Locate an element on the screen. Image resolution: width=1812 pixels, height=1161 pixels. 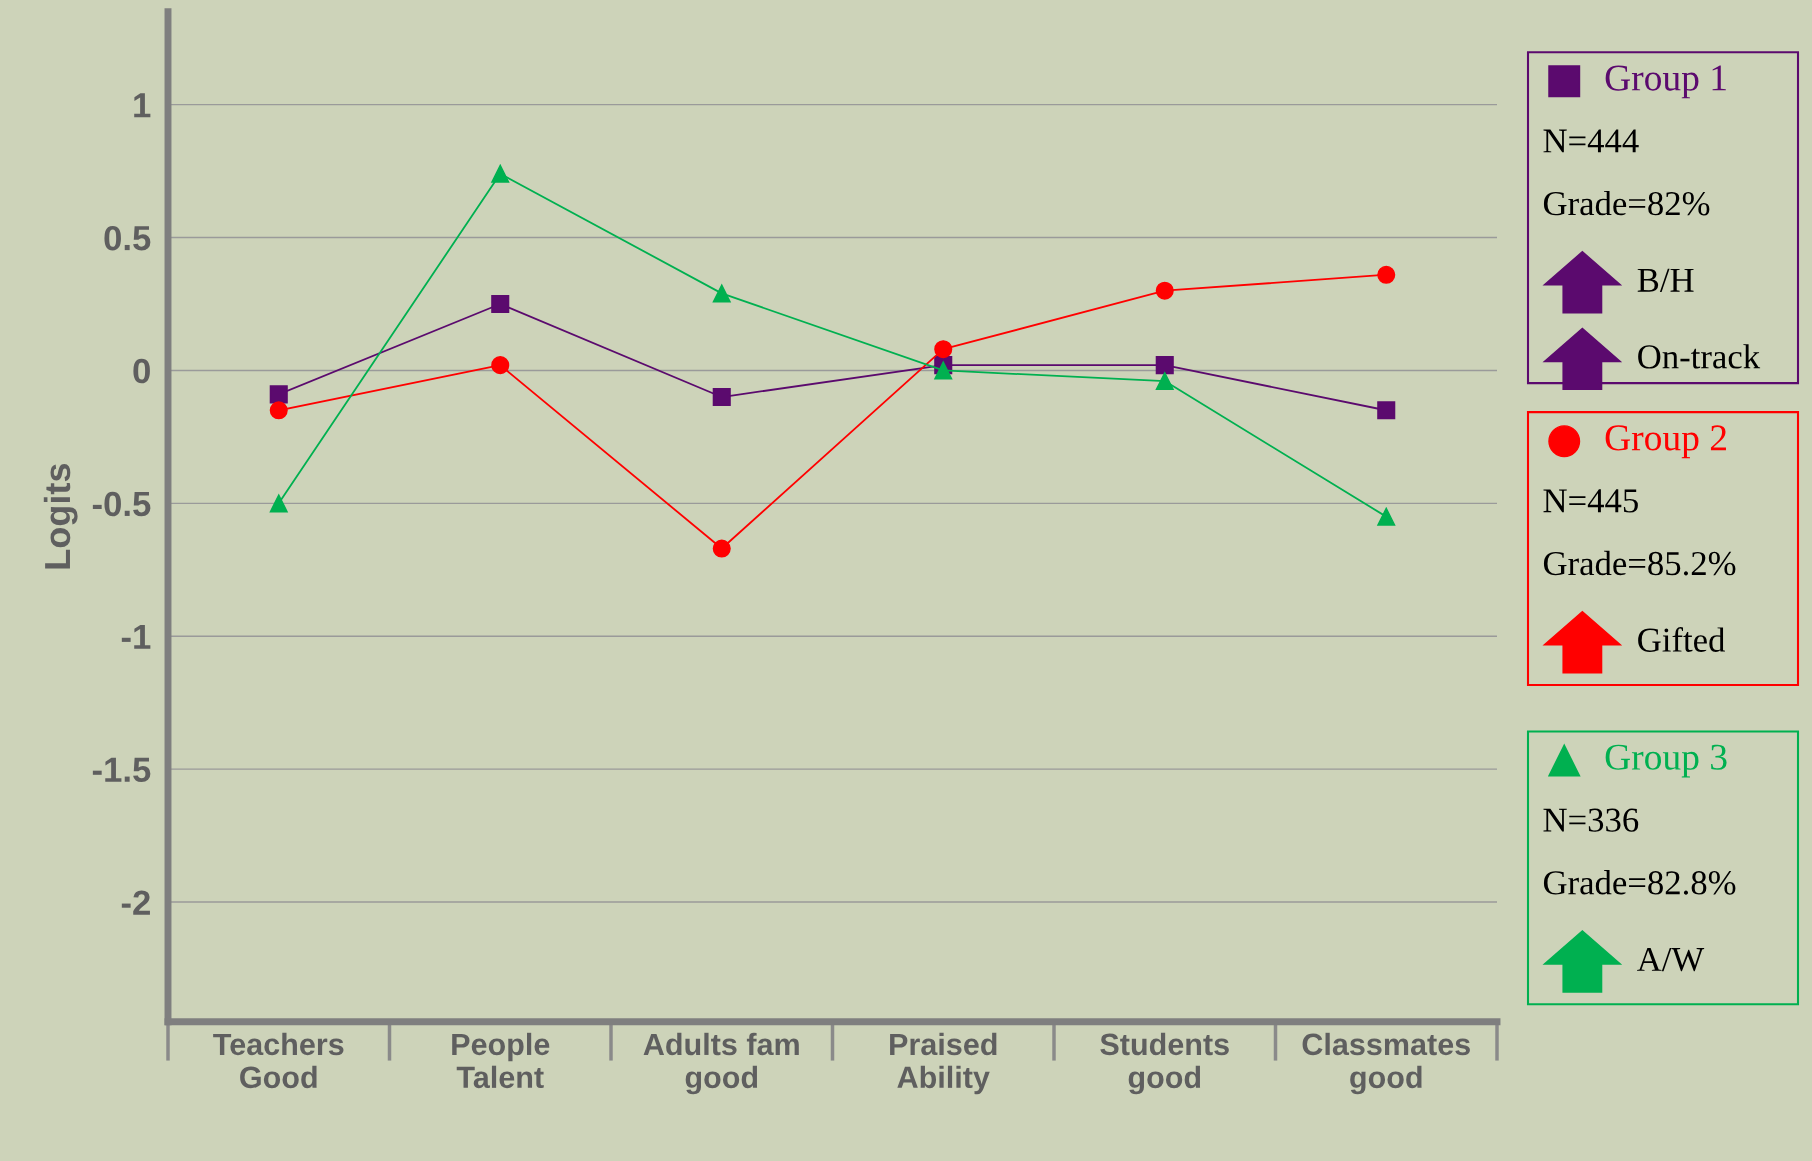
y-tick-label: 1 is located at coordinates (142, 105).